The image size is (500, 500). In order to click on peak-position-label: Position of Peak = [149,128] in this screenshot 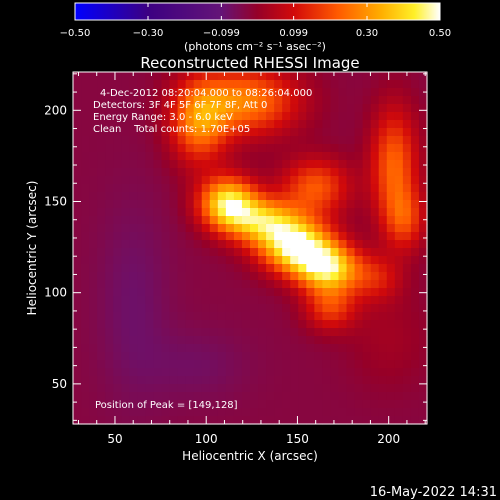, I will do `click(166, 405)`.